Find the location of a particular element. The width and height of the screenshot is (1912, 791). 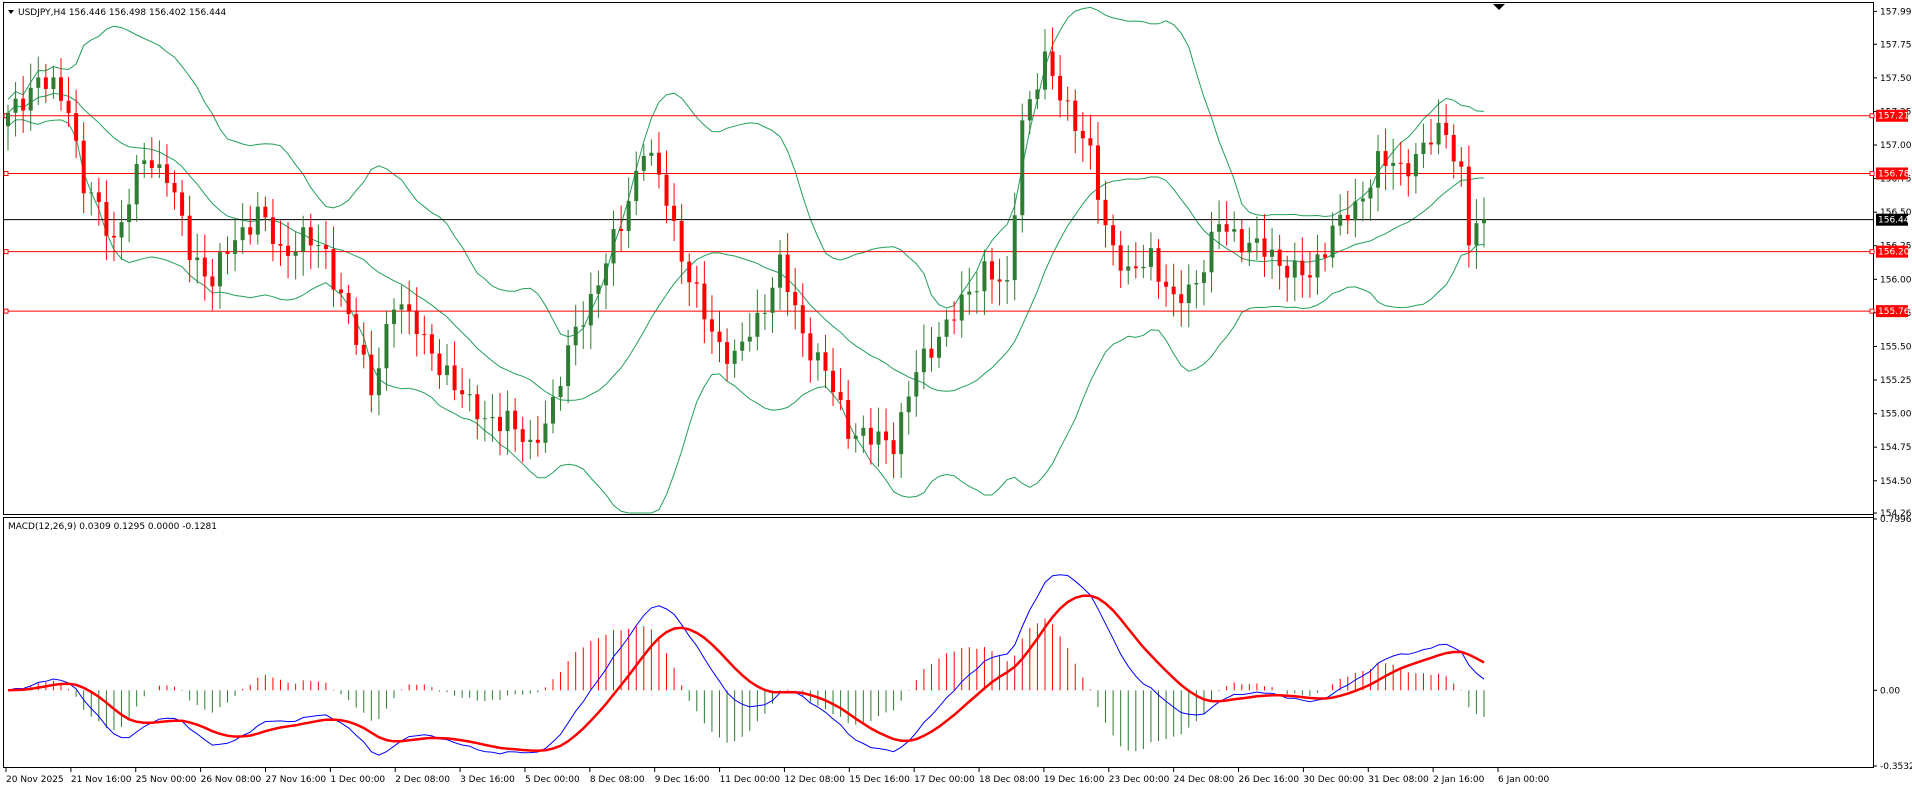

macd-axis: 0.7996 0.00 -0.3532 is located at coordinates (1892, 643).